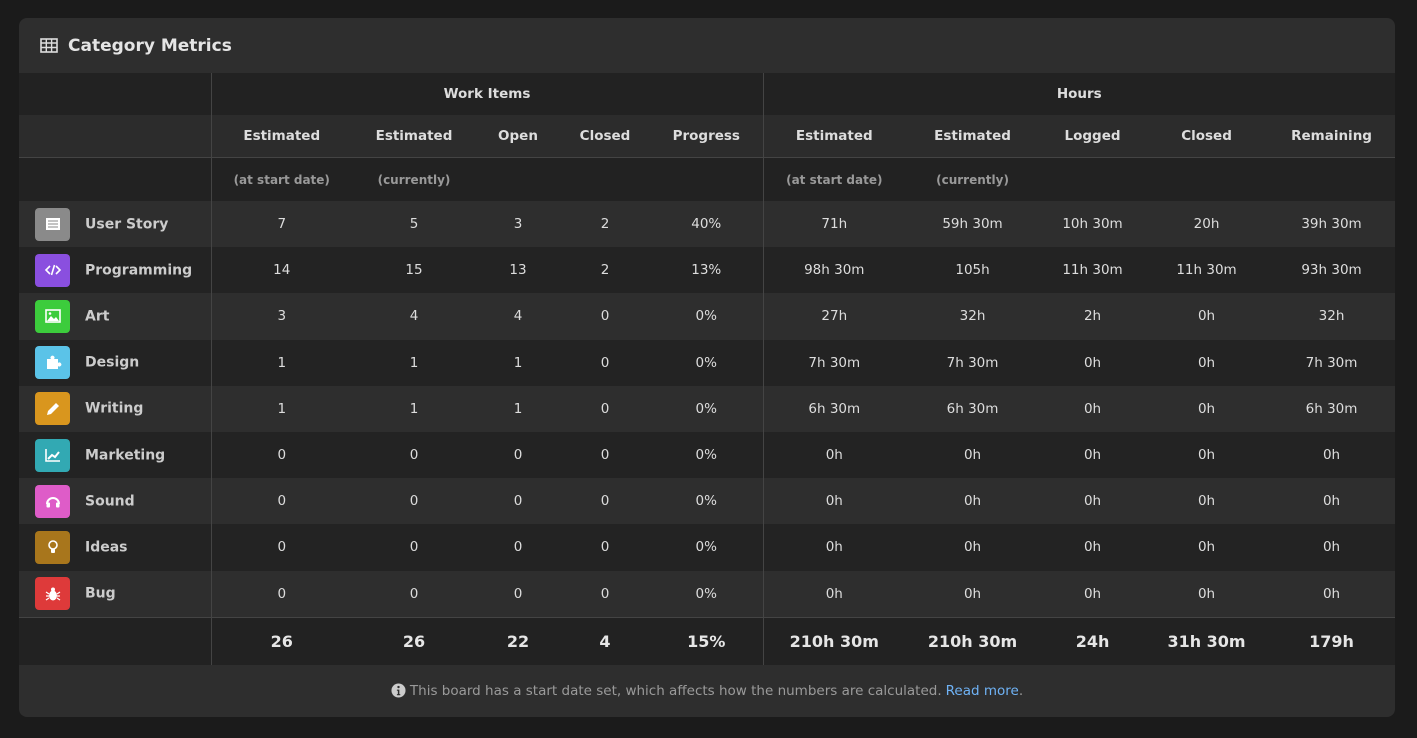 This screenshot has width=1417, height=738. I want to click on lightbulb-icon, so click(52, 547).